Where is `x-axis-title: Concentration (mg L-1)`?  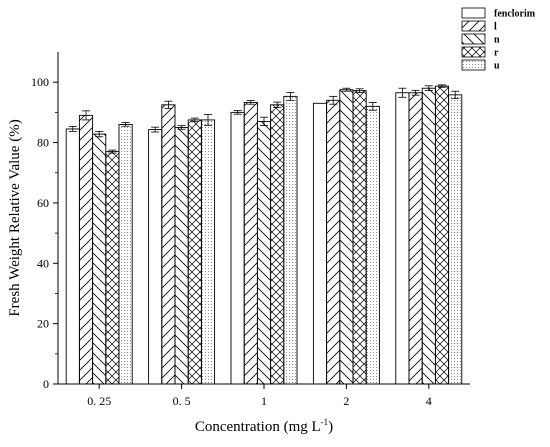
x-axis-title: Concentration (mg L-1) is located at coordinates (264, 426).